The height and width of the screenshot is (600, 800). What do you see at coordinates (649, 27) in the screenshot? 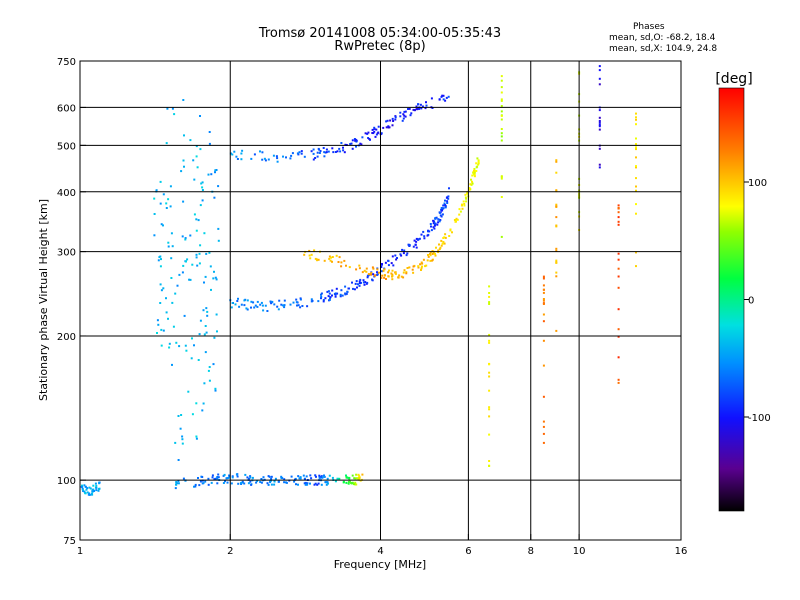
I see `stats-heading: Phases` at bounding box center [649, 27].